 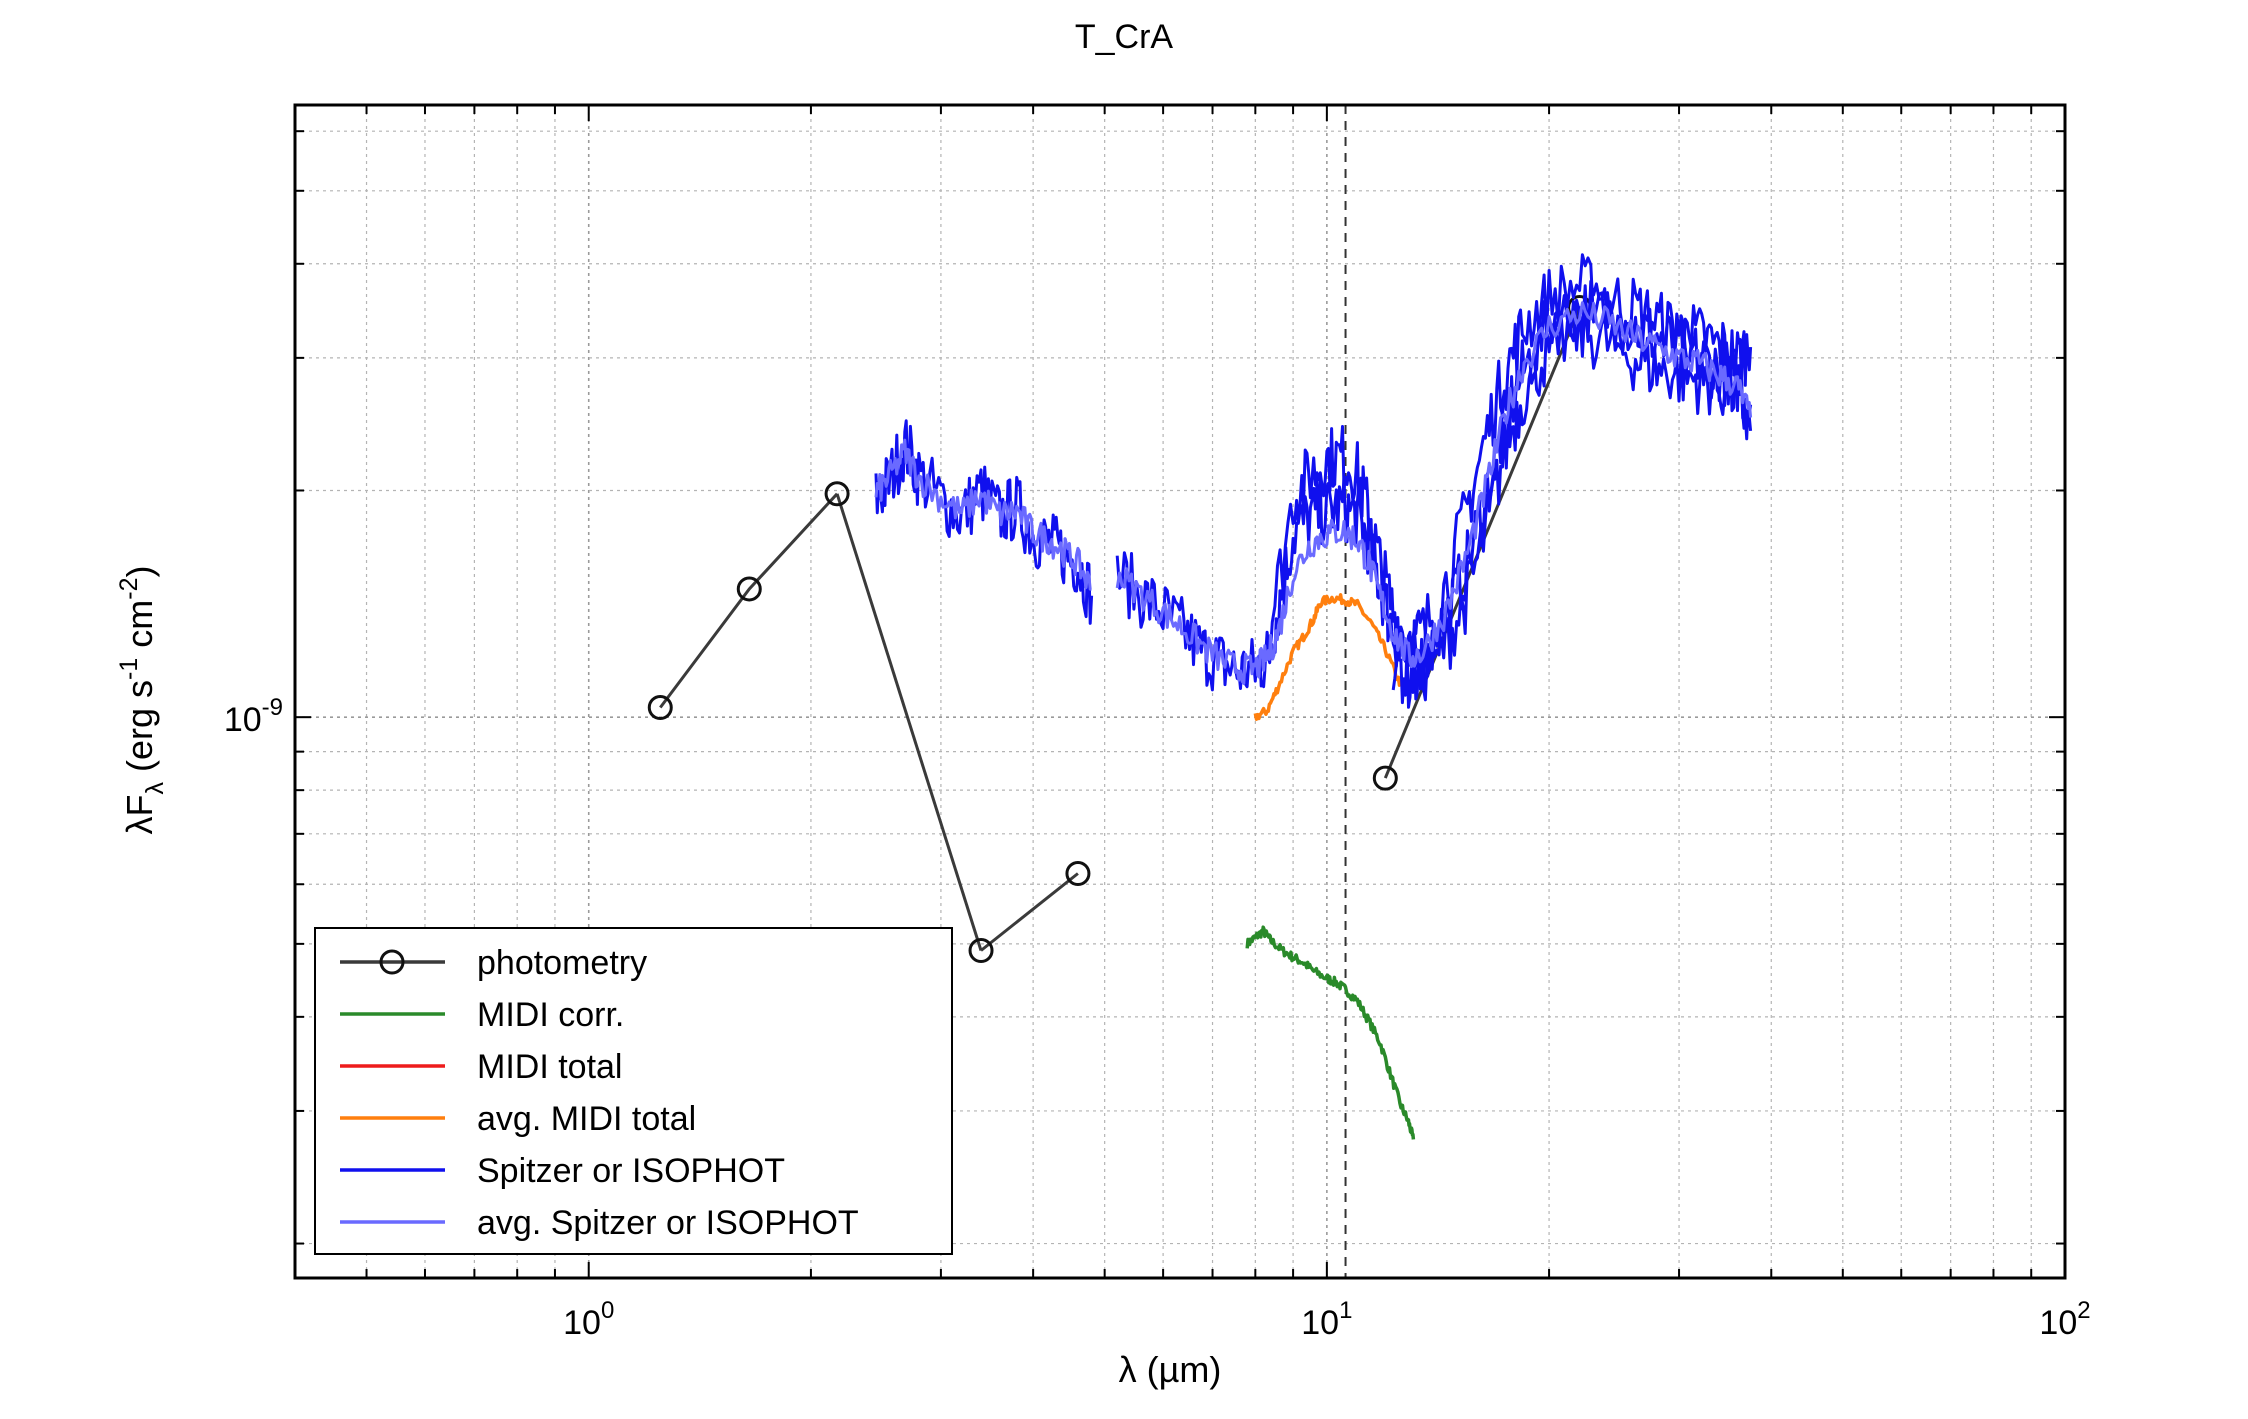 What do you see at coordinates (392, 962) in the screenshot?
I see `legend-marker-photometry` at bounding box center [392, 962].